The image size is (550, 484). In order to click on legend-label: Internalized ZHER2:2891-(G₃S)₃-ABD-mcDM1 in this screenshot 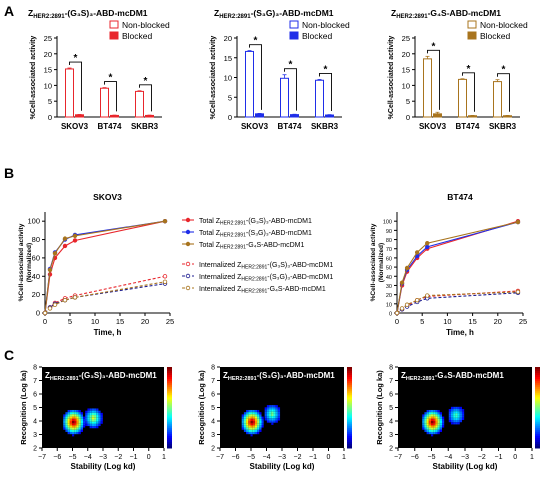, I will do `click(266, 266)`.